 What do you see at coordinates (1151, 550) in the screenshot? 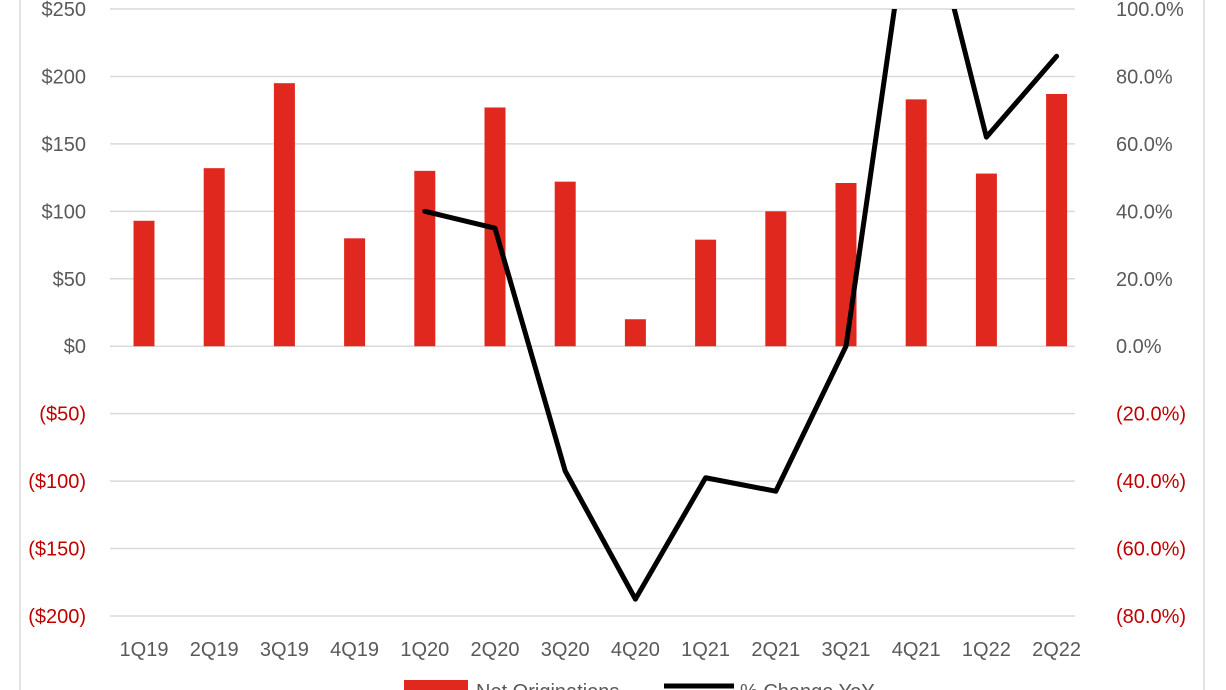
I see `right-tick-label: (60.0%)` at bounding box center [1151, 550].